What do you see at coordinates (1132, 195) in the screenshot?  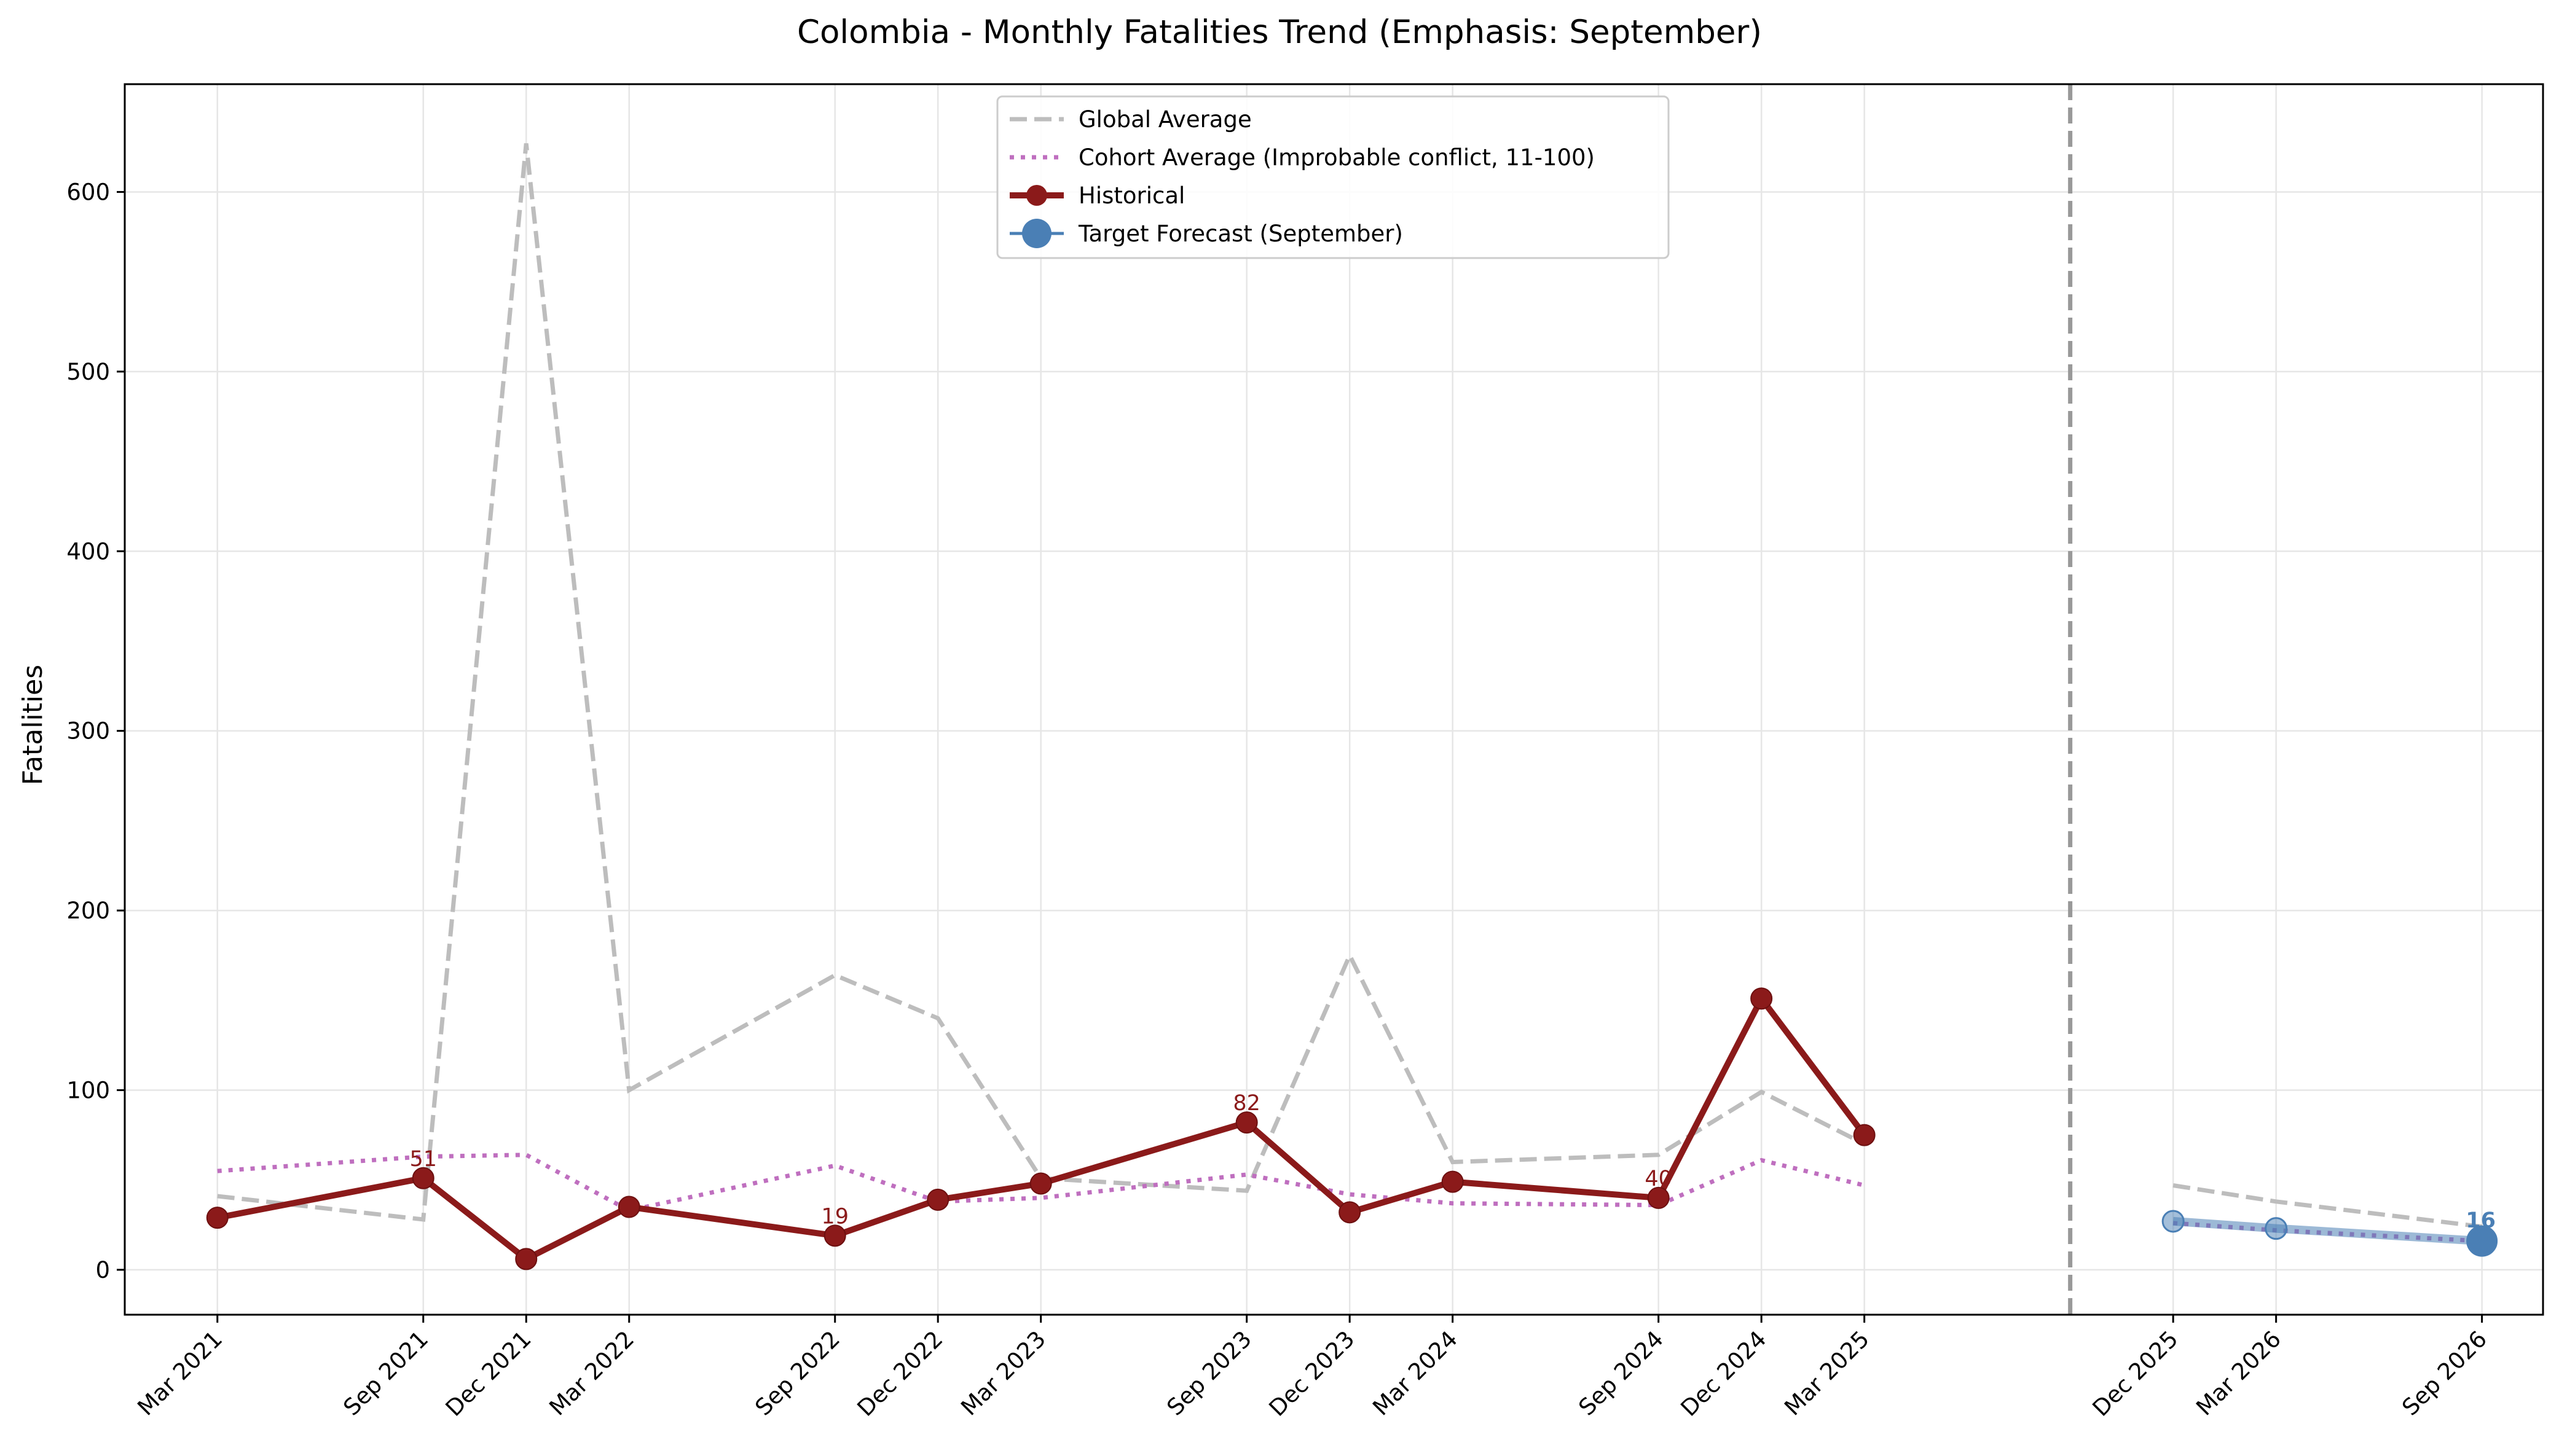 I see `legend-label-historical: Historical` at bounding box center [1132, 195].